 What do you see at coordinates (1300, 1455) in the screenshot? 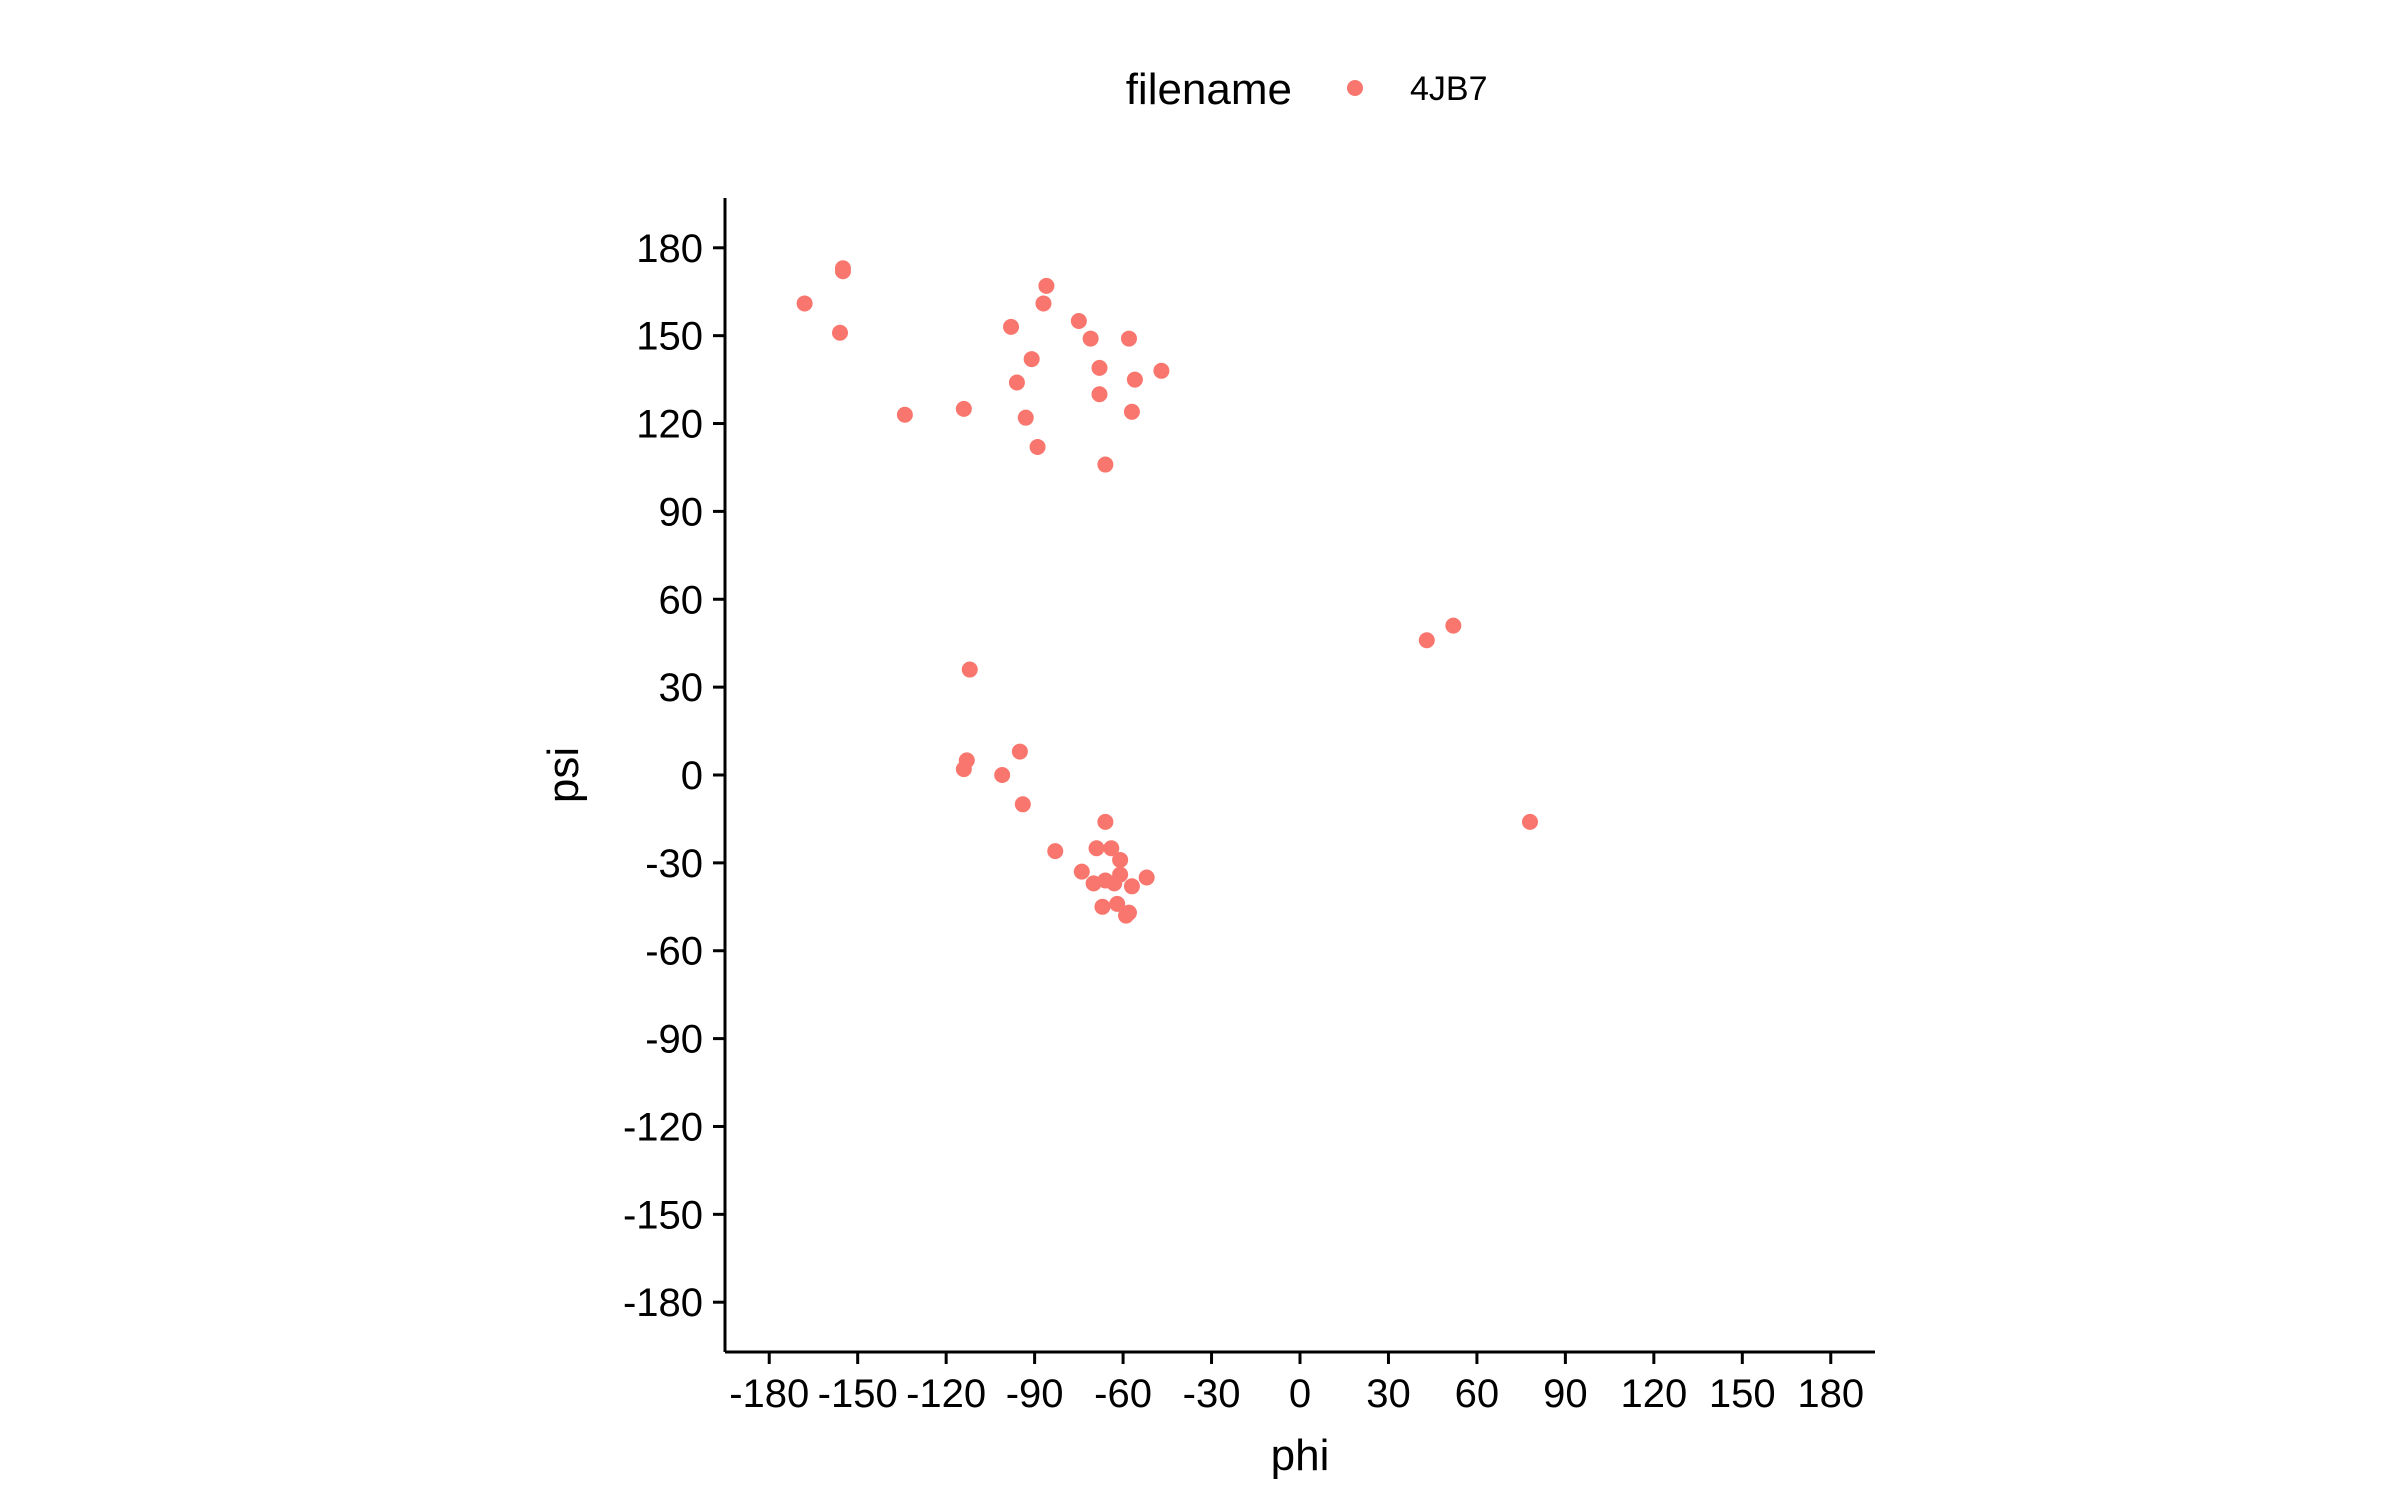
I see `x-axis-title: phi` at bounding box center [1300, 1455].